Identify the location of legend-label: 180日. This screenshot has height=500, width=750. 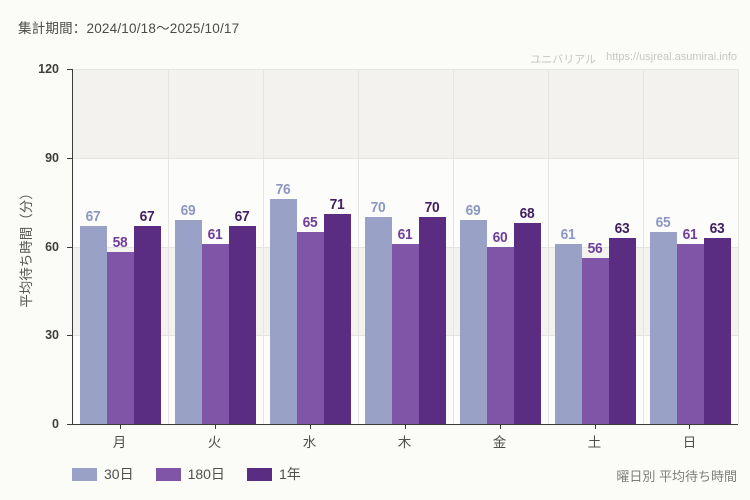
(206, 474).